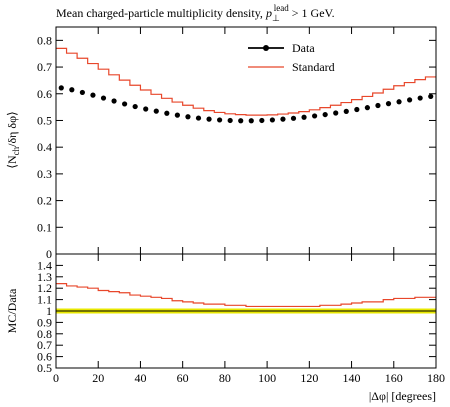  What do you see at coordinates (49, 254) in the screenshot?
I see `y-tick-label: 0` at bounding box center [49, 254].